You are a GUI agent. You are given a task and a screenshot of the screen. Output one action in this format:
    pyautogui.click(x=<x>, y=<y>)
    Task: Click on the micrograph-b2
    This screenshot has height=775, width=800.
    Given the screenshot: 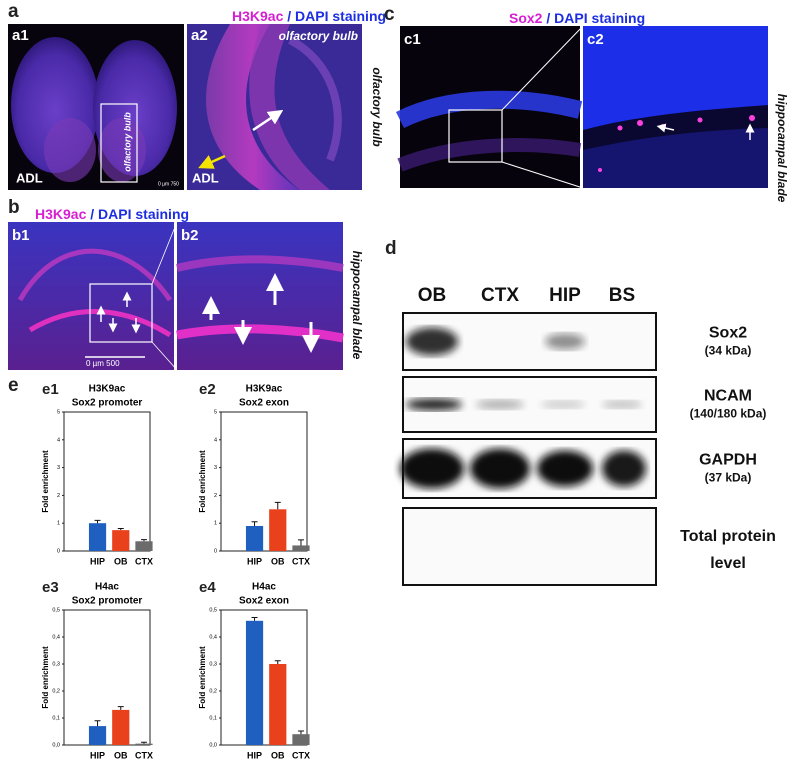 What is the action you would take?
    pyautogui.click(x=260, y=296)
    